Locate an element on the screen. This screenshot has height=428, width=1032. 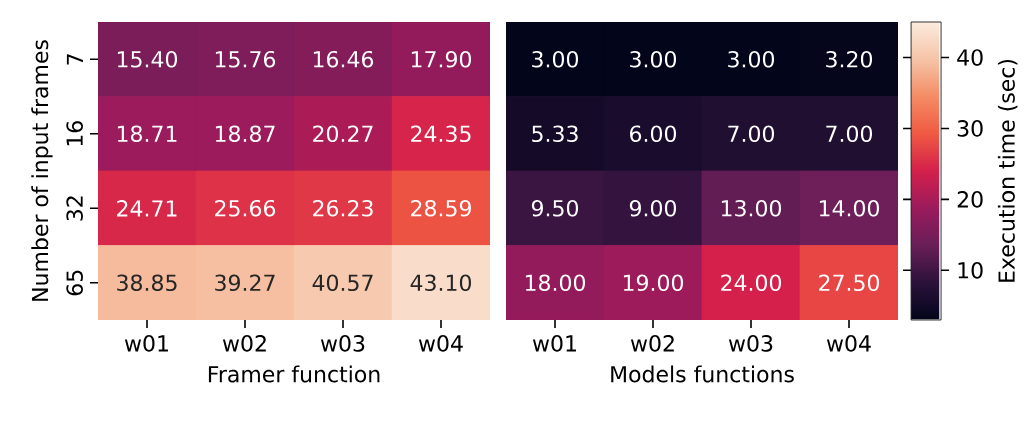
y-tick-label: 65 is located at coordinates (74, 283).